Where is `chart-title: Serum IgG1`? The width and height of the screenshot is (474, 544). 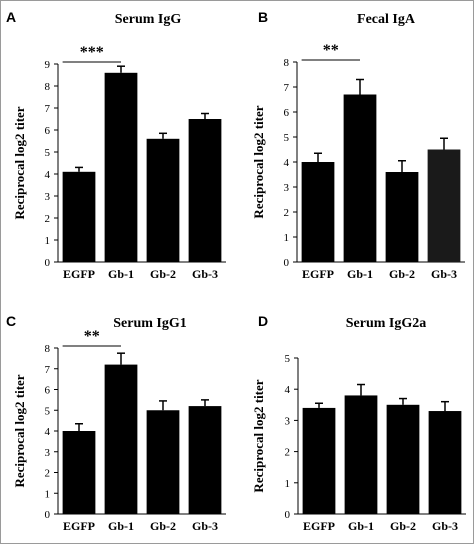 chart-title: Serum IgG1 is located at coordinates (150, 323).